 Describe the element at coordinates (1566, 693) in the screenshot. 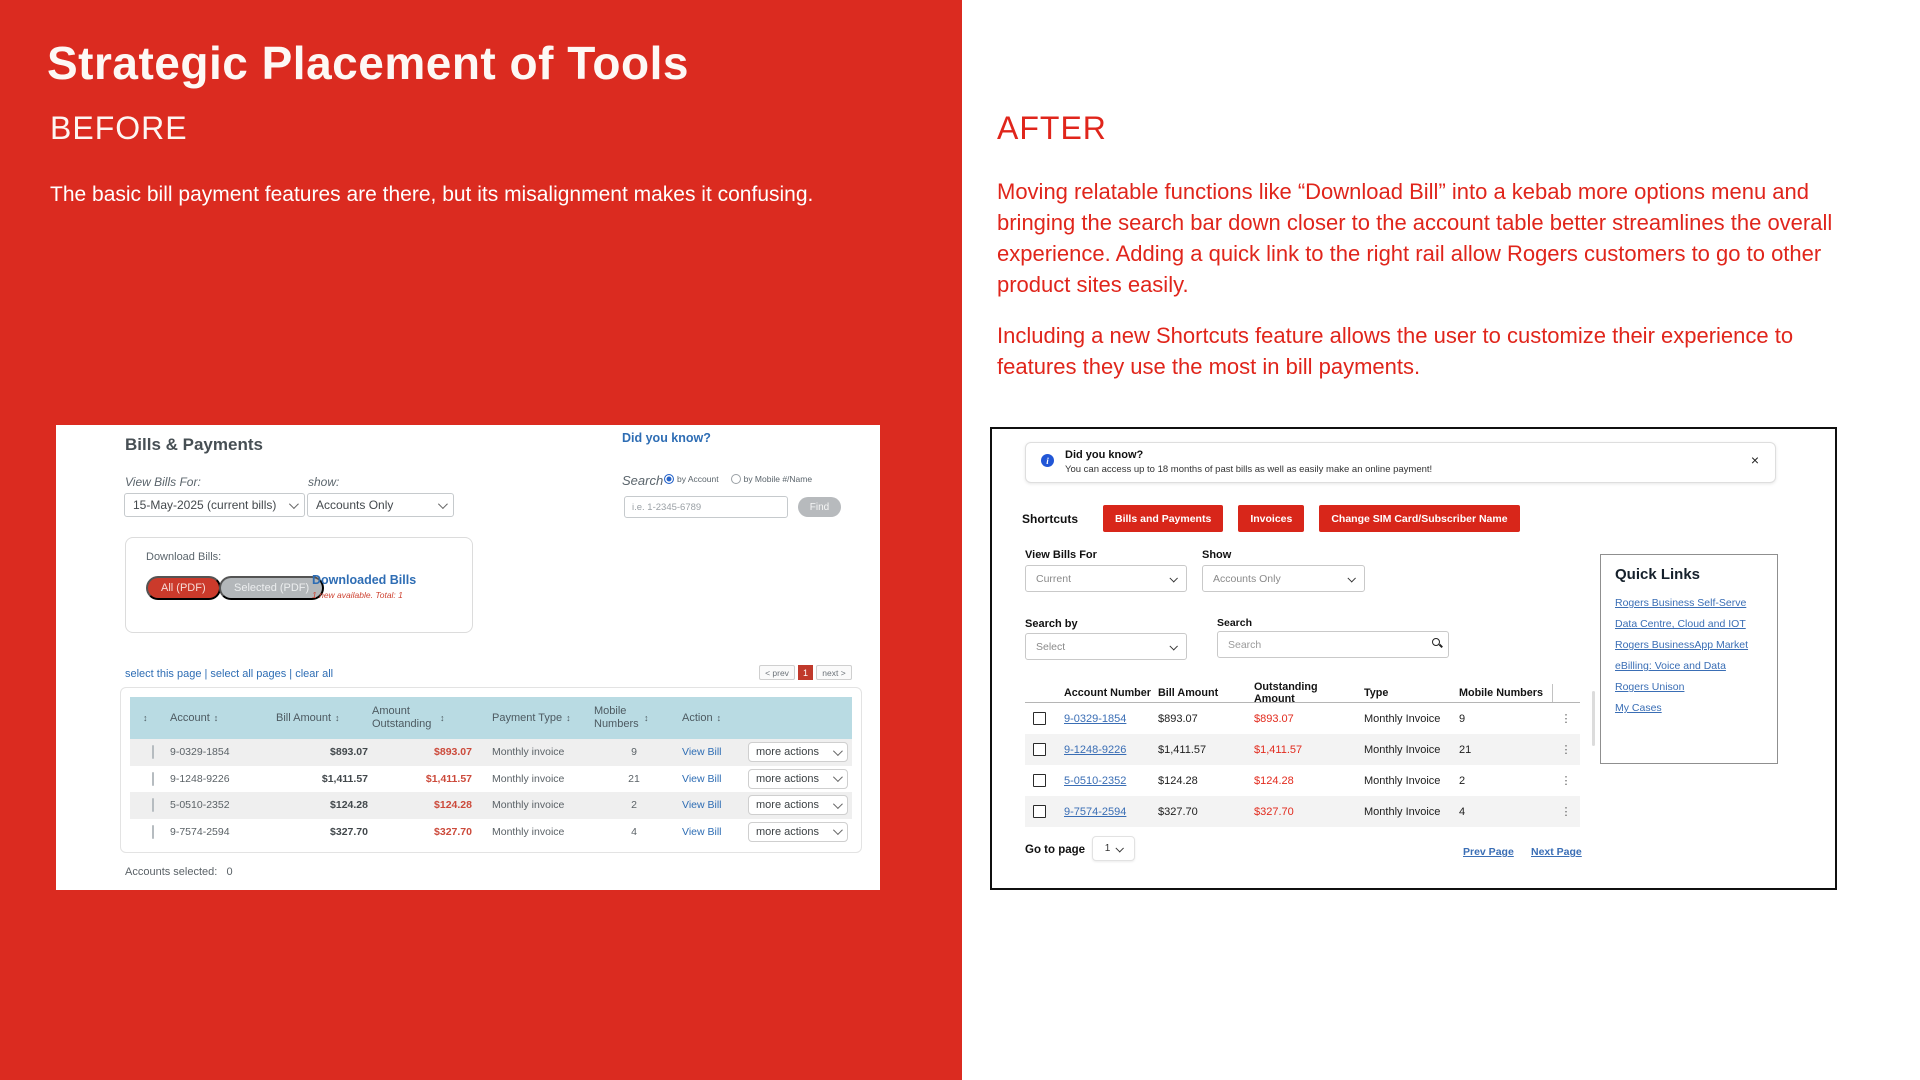

I see `header-divider` at that location.